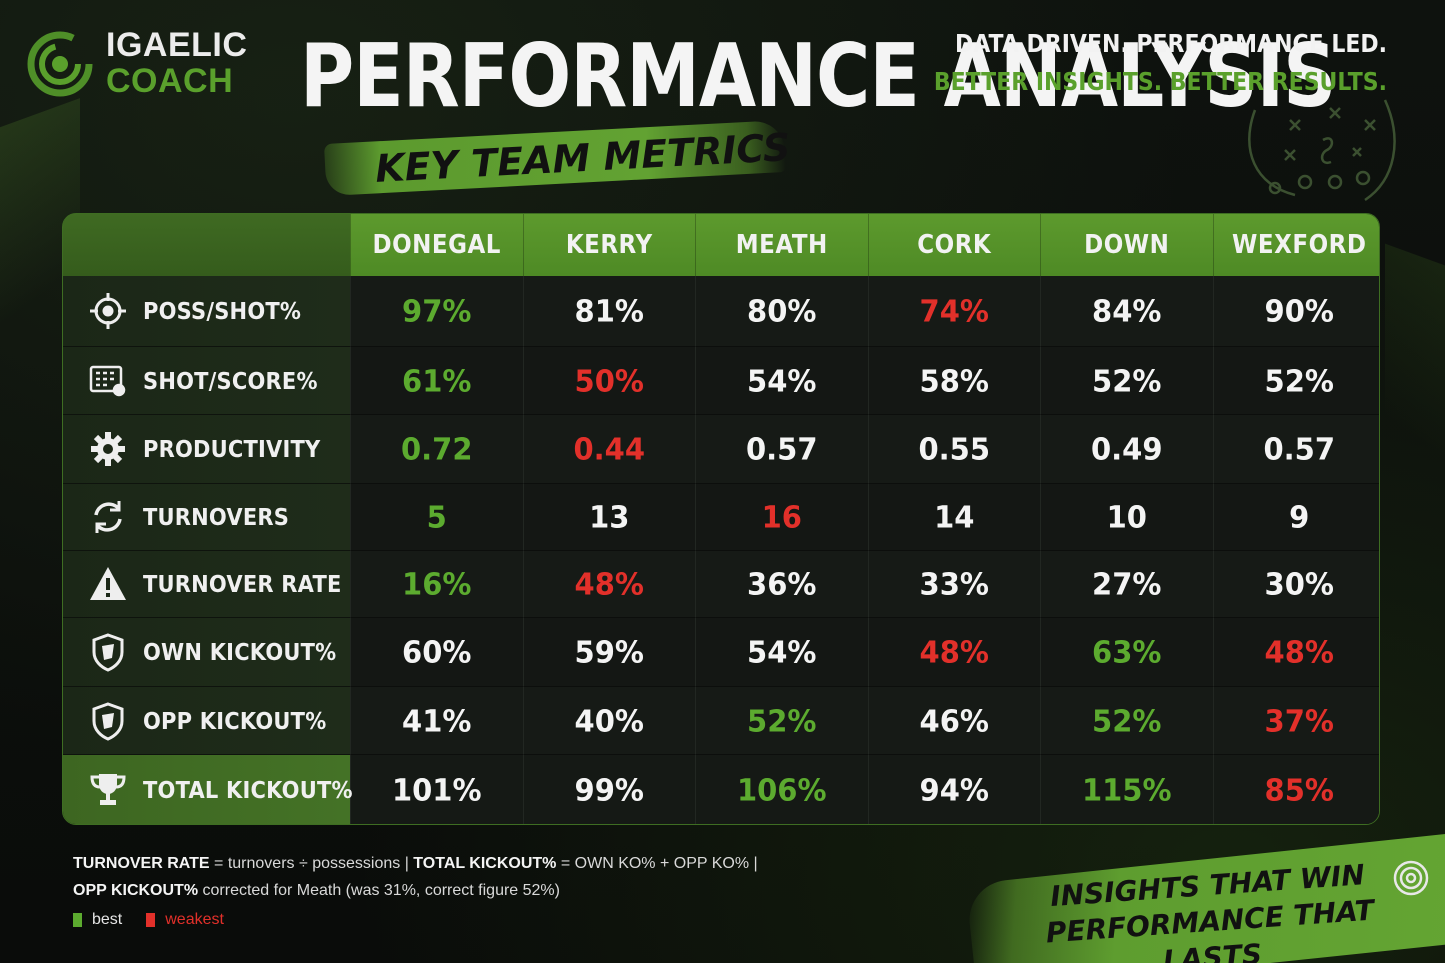 This screenshot has width=1445, height=963. I want to click on brand-logo: IGAELIC COACH, so click(136, 63).